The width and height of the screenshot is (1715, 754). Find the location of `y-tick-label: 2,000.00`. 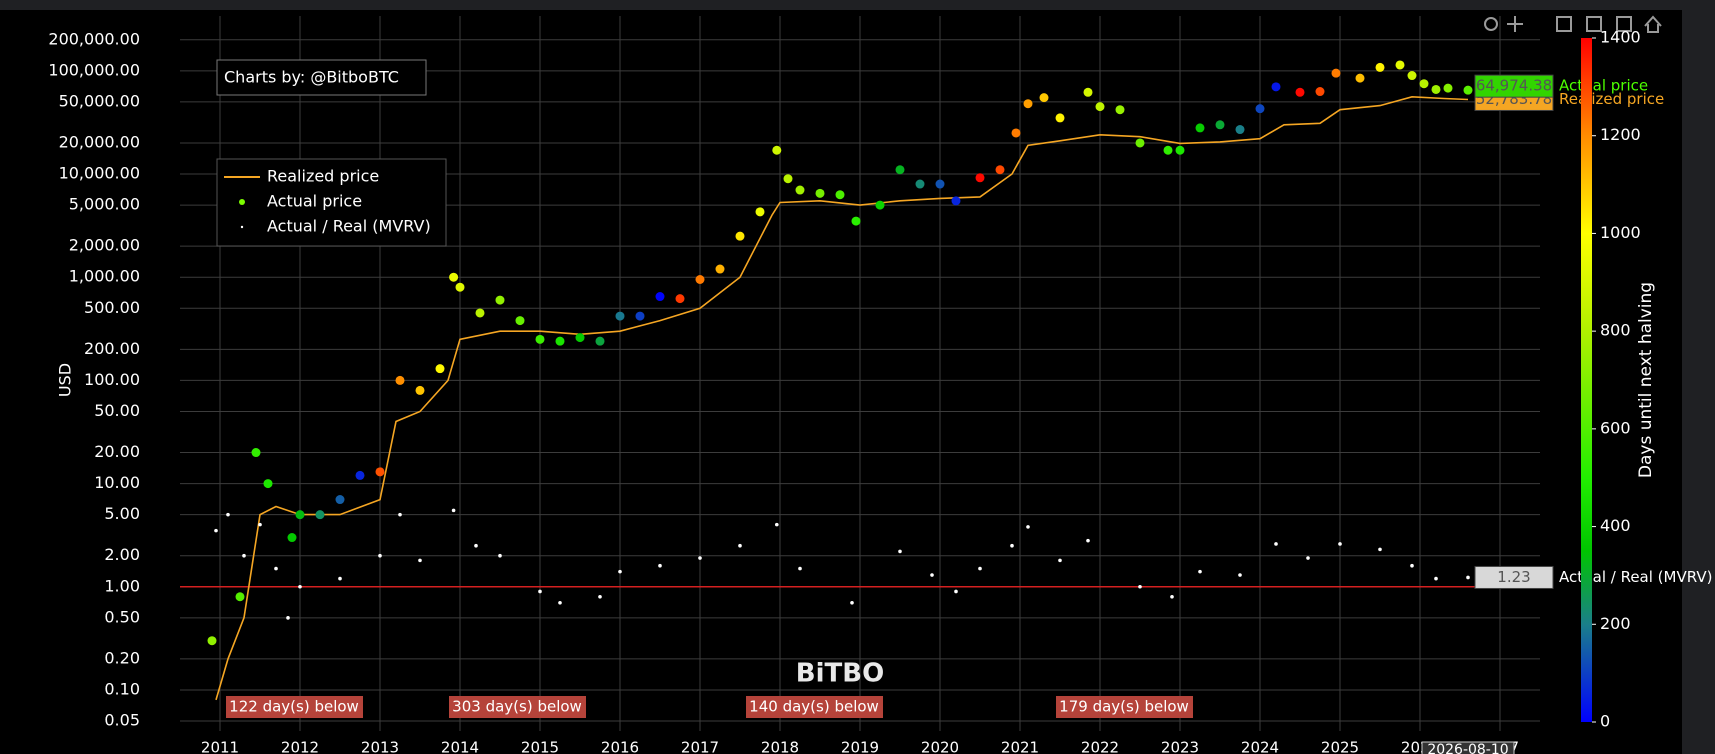

y-tick-label: 2,000.00 is located at coordinates (104, 245).